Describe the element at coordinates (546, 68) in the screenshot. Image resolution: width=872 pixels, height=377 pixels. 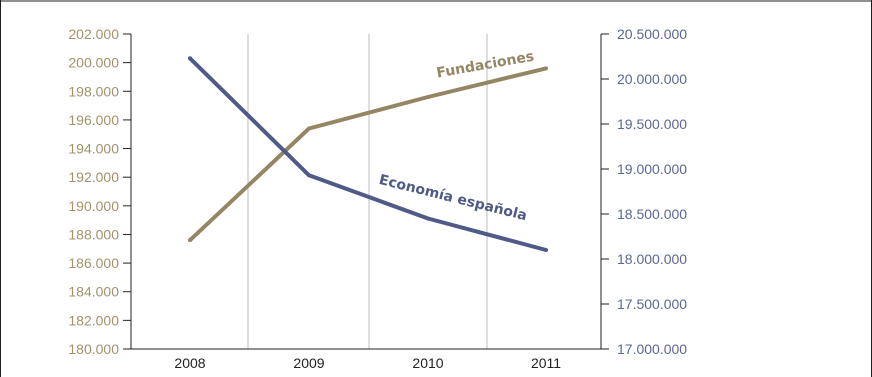
I see `data-point-fundaciones-2011` at that location.